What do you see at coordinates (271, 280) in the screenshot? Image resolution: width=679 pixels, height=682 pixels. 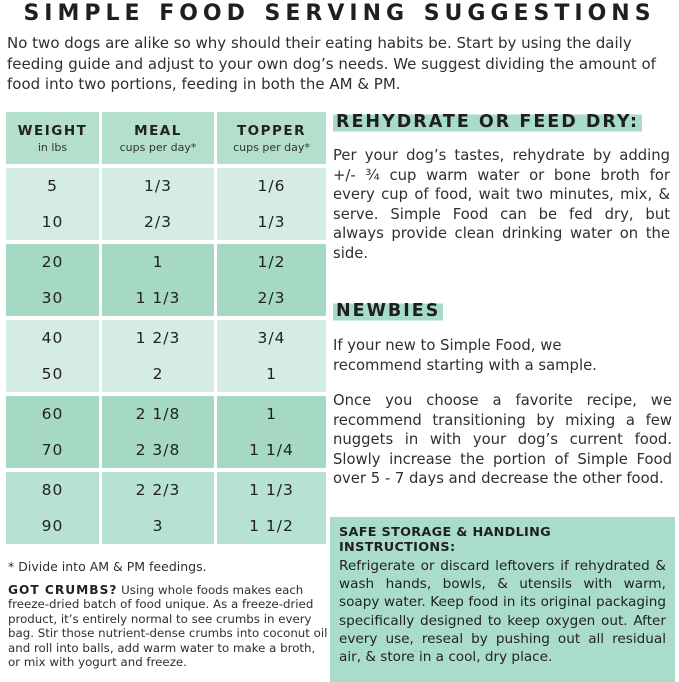 I see `topper-column: 1/2 2/3` at bounding box center [271, 280].